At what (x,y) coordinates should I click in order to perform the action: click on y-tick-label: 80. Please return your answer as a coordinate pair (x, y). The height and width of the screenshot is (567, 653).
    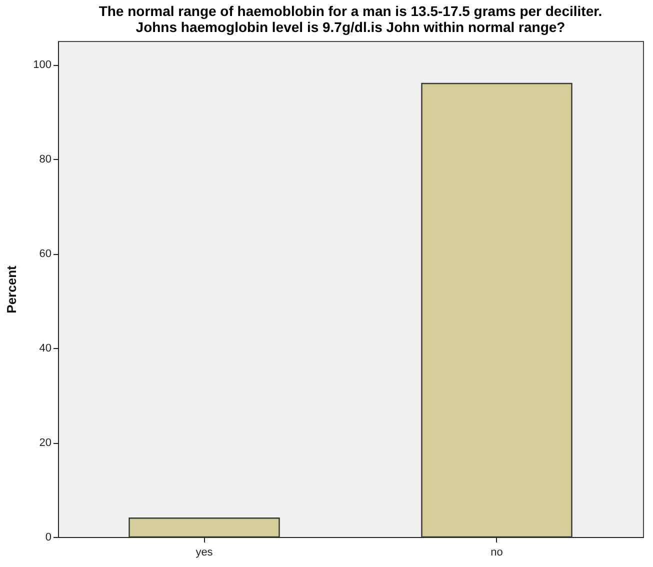
    Looking at the image, I should click on (45, 160).